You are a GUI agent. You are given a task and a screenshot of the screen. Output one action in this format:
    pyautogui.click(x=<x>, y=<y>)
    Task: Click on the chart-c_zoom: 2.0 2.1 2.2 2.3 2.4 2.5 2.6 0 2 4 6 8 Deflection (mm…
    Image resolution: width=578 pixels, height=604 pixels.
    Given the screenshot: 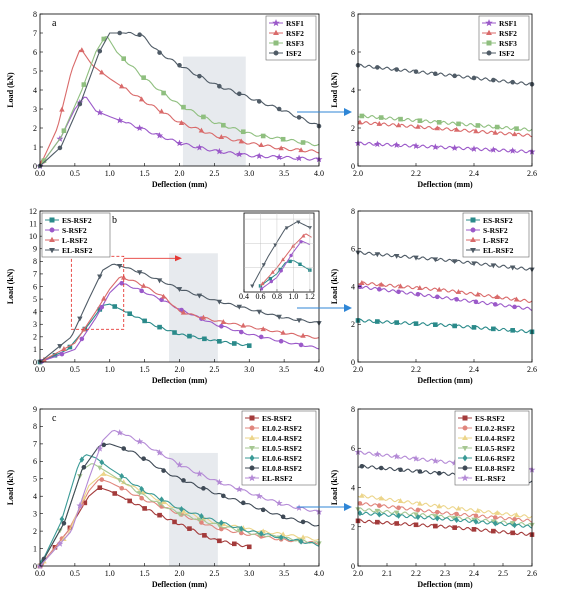 What is the action you would take?
    pyautogui.click(x=433, y=497)
    